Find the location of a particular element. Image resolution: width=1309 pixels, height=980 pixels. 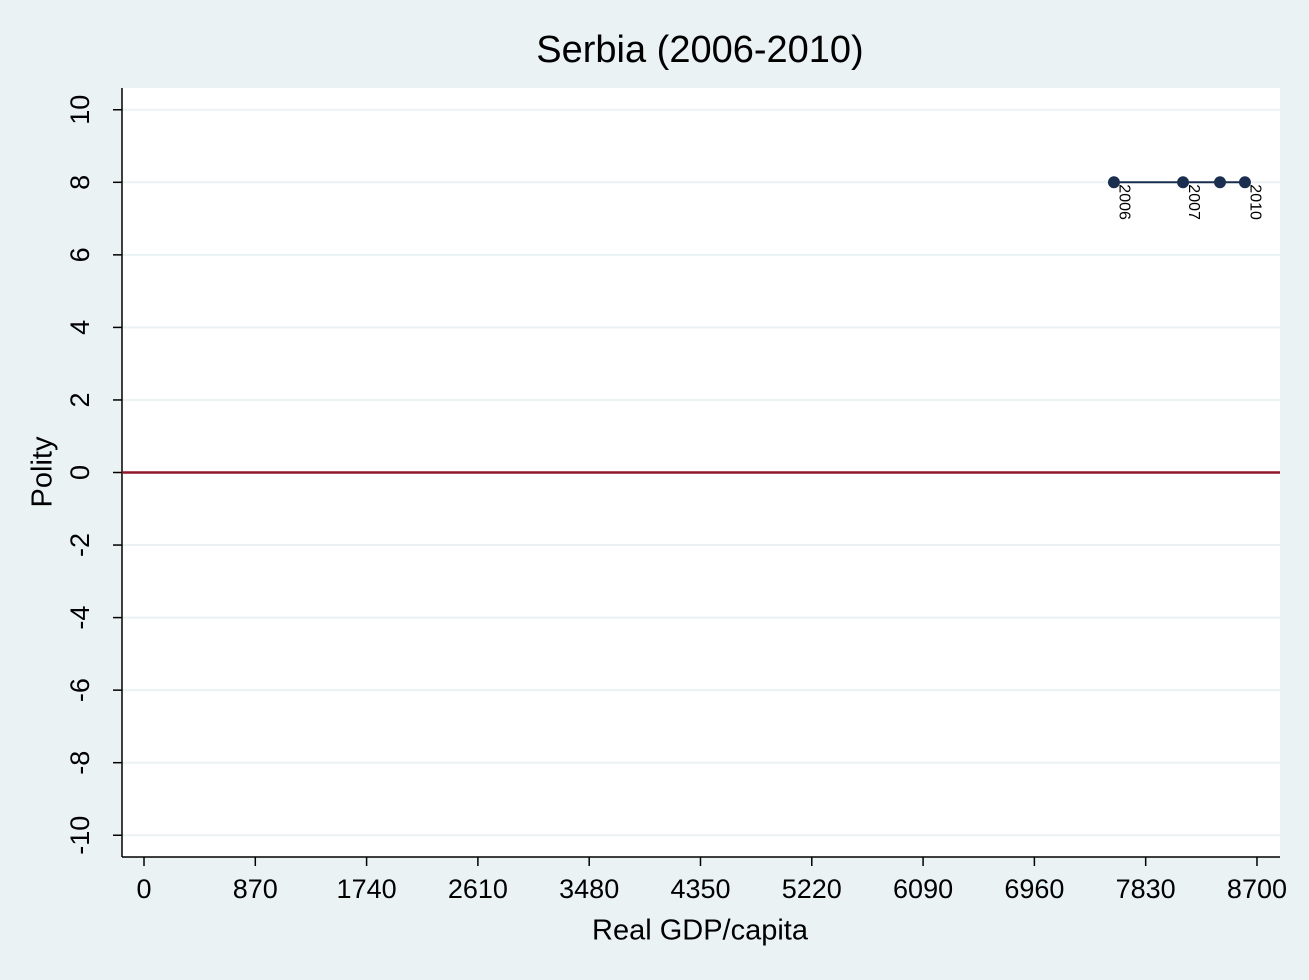

y-tick-label: 4 is located at coordinates (80, 327).